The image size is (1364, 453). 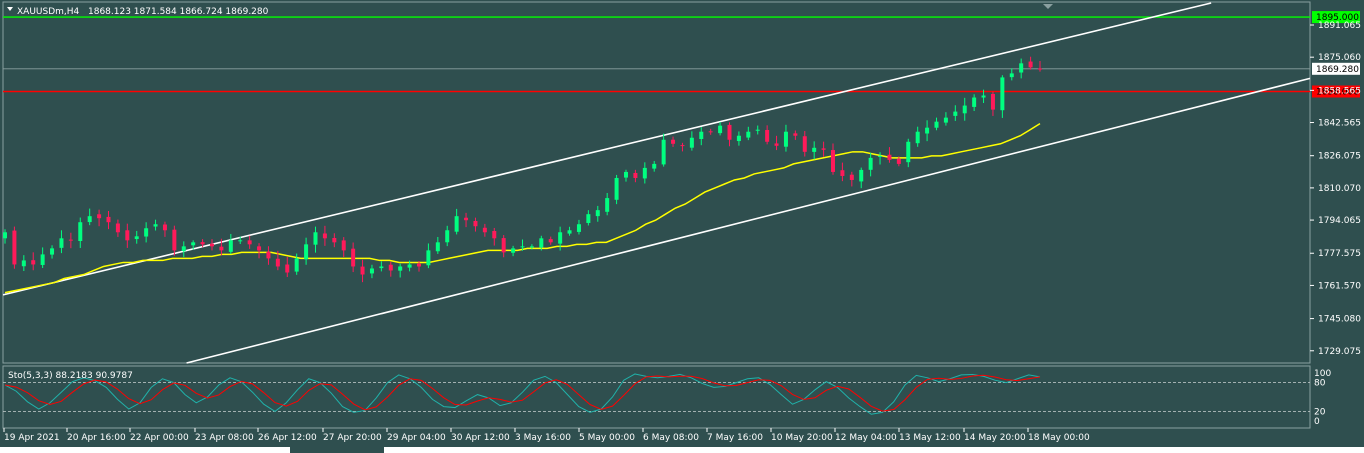 What do you see at coordinates (522, 394) in the screenshot?
I see `stoch-main-line` at bounding box center [522, 394].